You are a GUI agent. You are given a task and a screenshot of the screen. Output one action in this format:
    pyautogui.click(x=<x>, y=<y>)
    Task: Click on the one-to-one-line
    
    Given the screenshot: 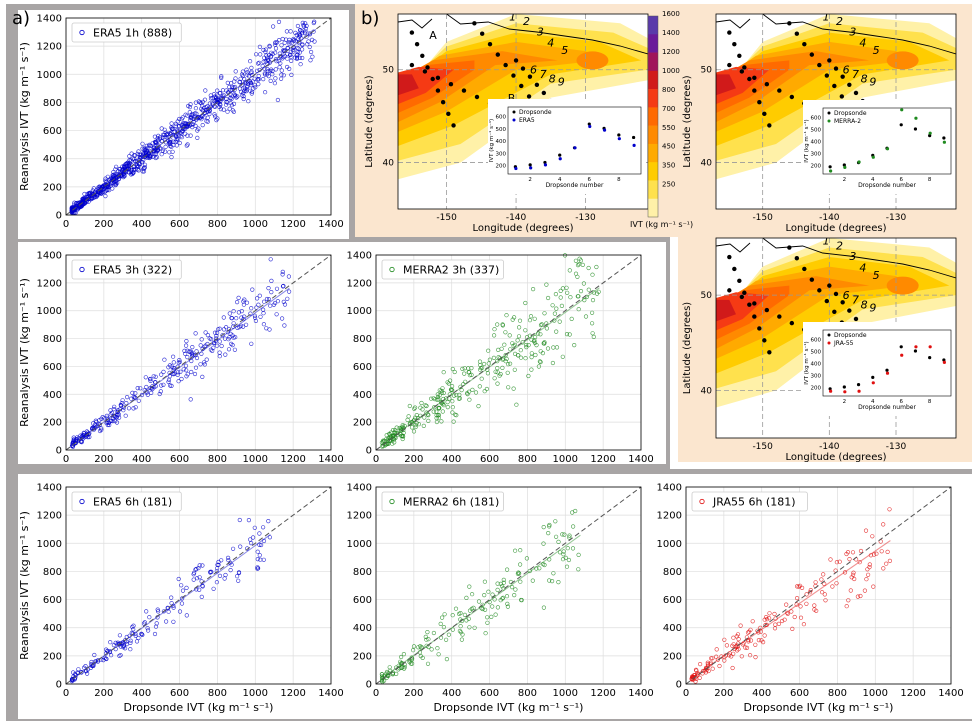 What is the action you would take?
    pyautogui.click(x=198, y=585)
    